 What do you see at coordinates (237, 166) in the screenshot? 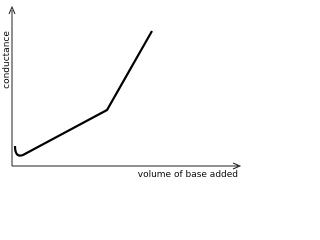
I see `x-axis-arrow` at bounding box center [237, 166].